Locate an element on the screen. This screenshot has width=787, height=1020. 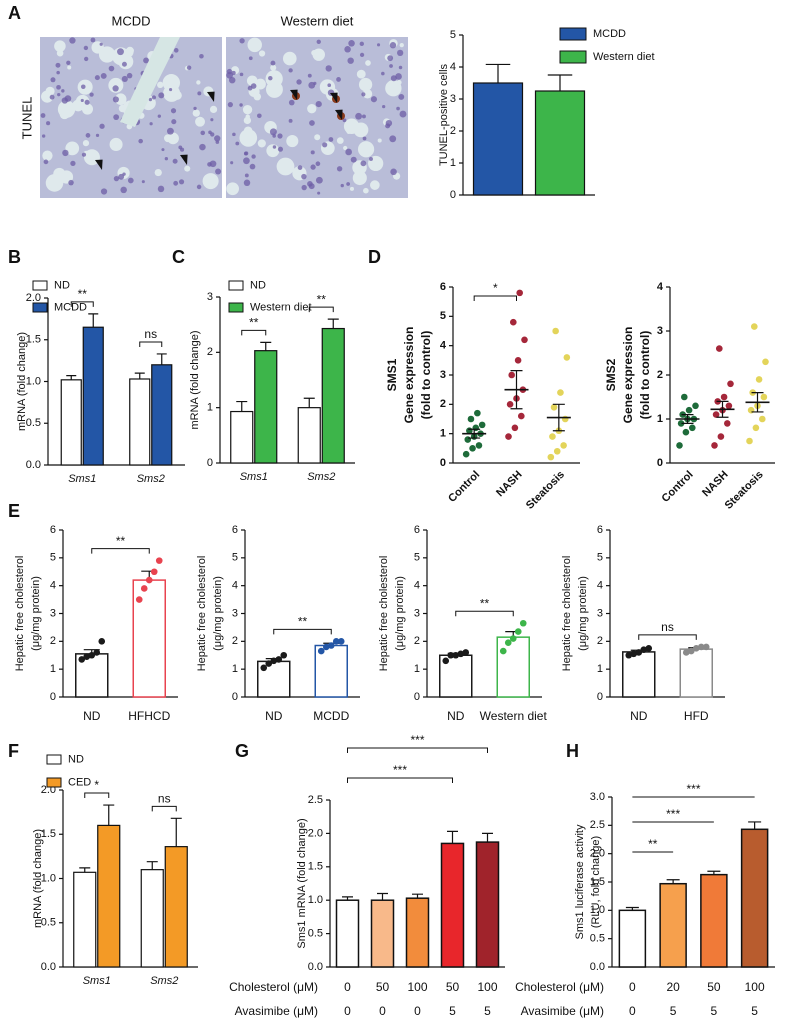
image-column-label: Western diet is located at coordinates (317, 20).